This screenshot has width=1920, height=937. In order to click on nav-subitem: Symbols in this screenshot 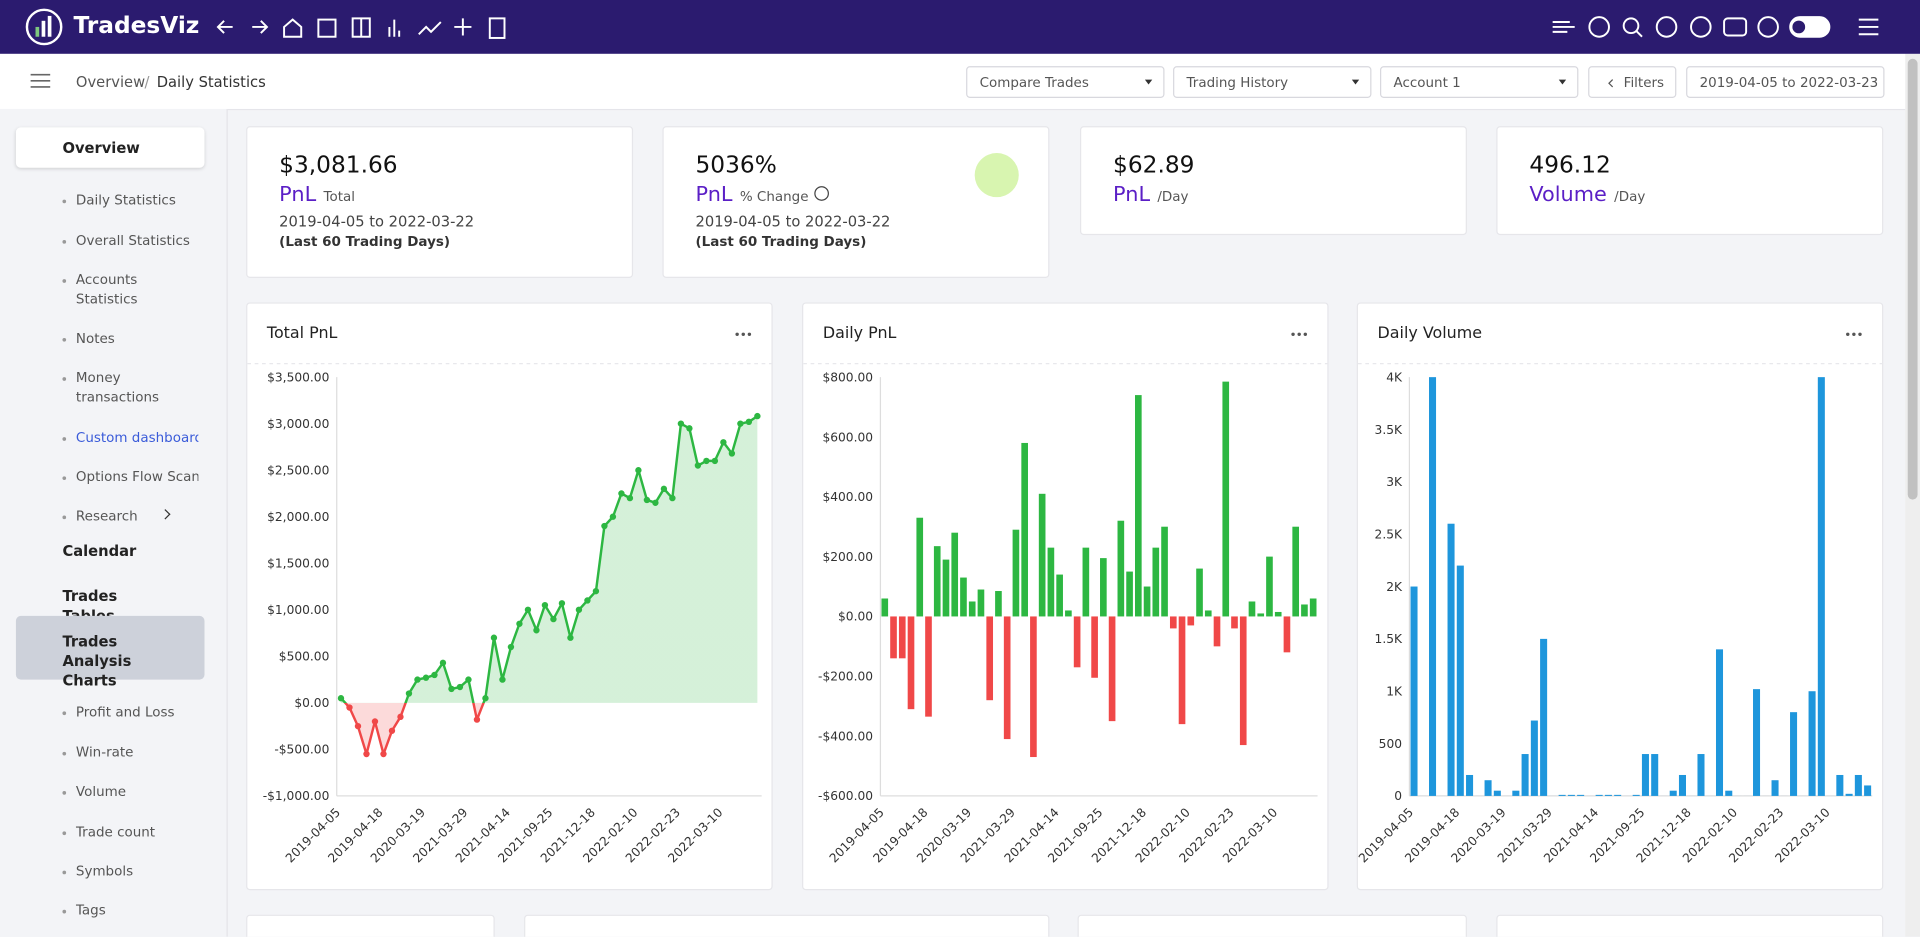, I will do `click(104, 871)`.